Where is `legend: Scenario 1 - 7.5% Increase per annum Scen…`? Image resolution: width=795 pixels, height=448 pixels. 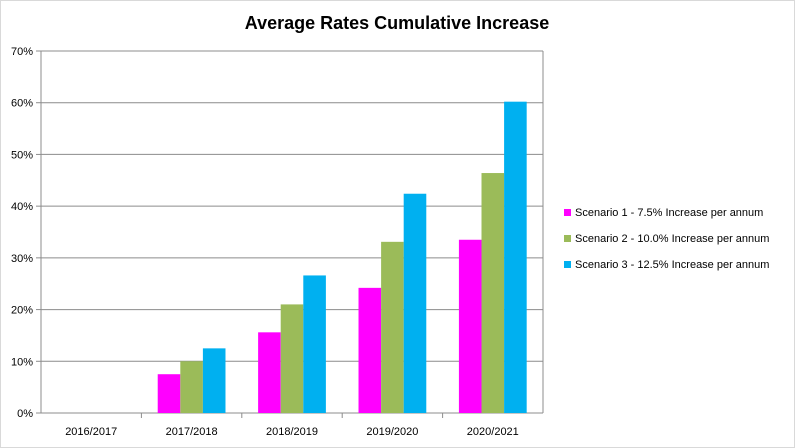
legend: Scenario 1 - 7.5% Increase per annum Scen… is located at coordinates (666, 239).